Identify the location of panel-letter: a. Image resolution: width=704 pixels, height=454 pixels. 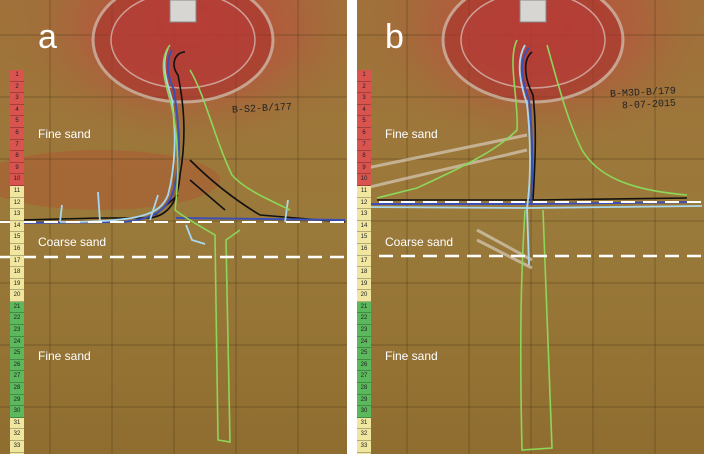
(47, 37).